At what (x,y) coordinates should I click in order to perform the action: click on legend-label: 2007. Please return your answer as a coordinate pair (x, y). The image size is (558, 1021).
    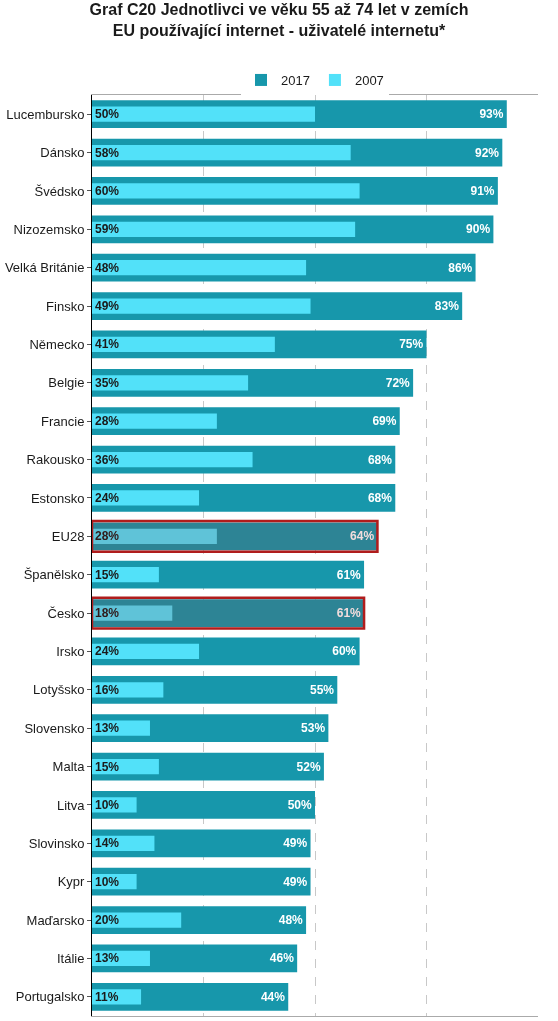
    Looking at the image, I should click on (369, 81).